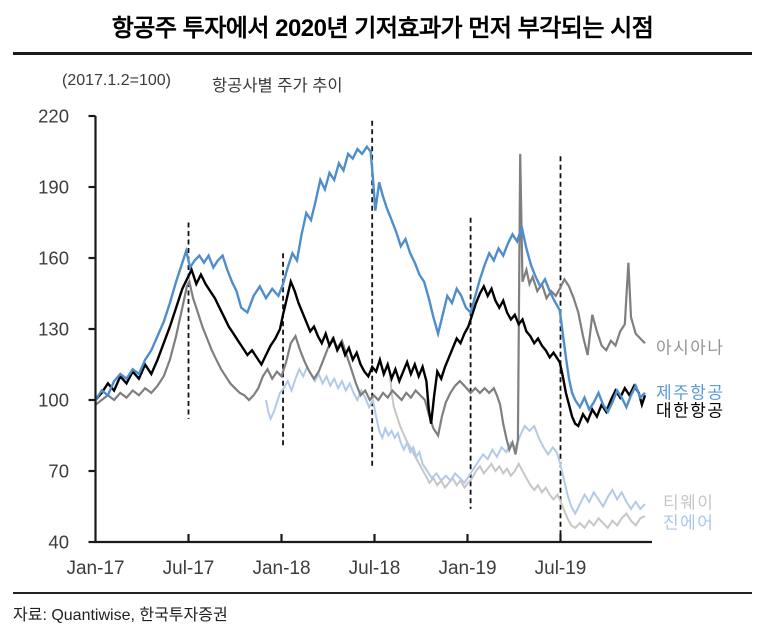 This screenshot has width=765, height=630. I want to click on x-tick-label: Jan-17, so click(95, 568).